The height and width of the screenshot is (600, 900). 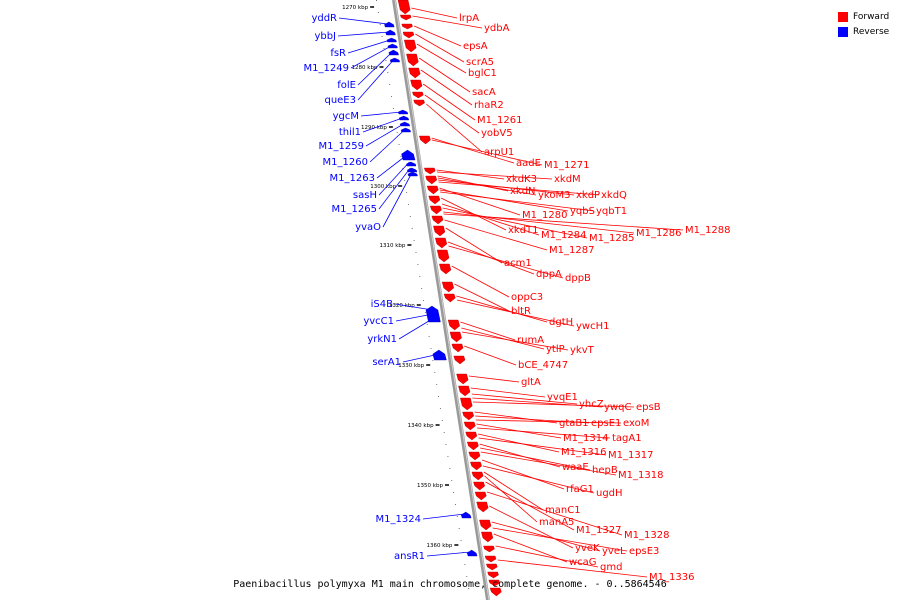 What do you see at coordinates (382, 304) in the screenshot?
I see `reverse-gene-label: iS4B` at bounding box center [382, 304].